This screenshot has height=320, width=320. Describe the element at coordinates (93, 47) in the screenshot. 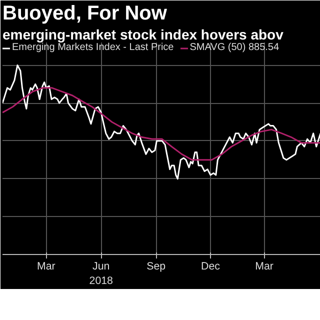

I see `legend-label: Emerging Markets Index - Last Price` at that location.